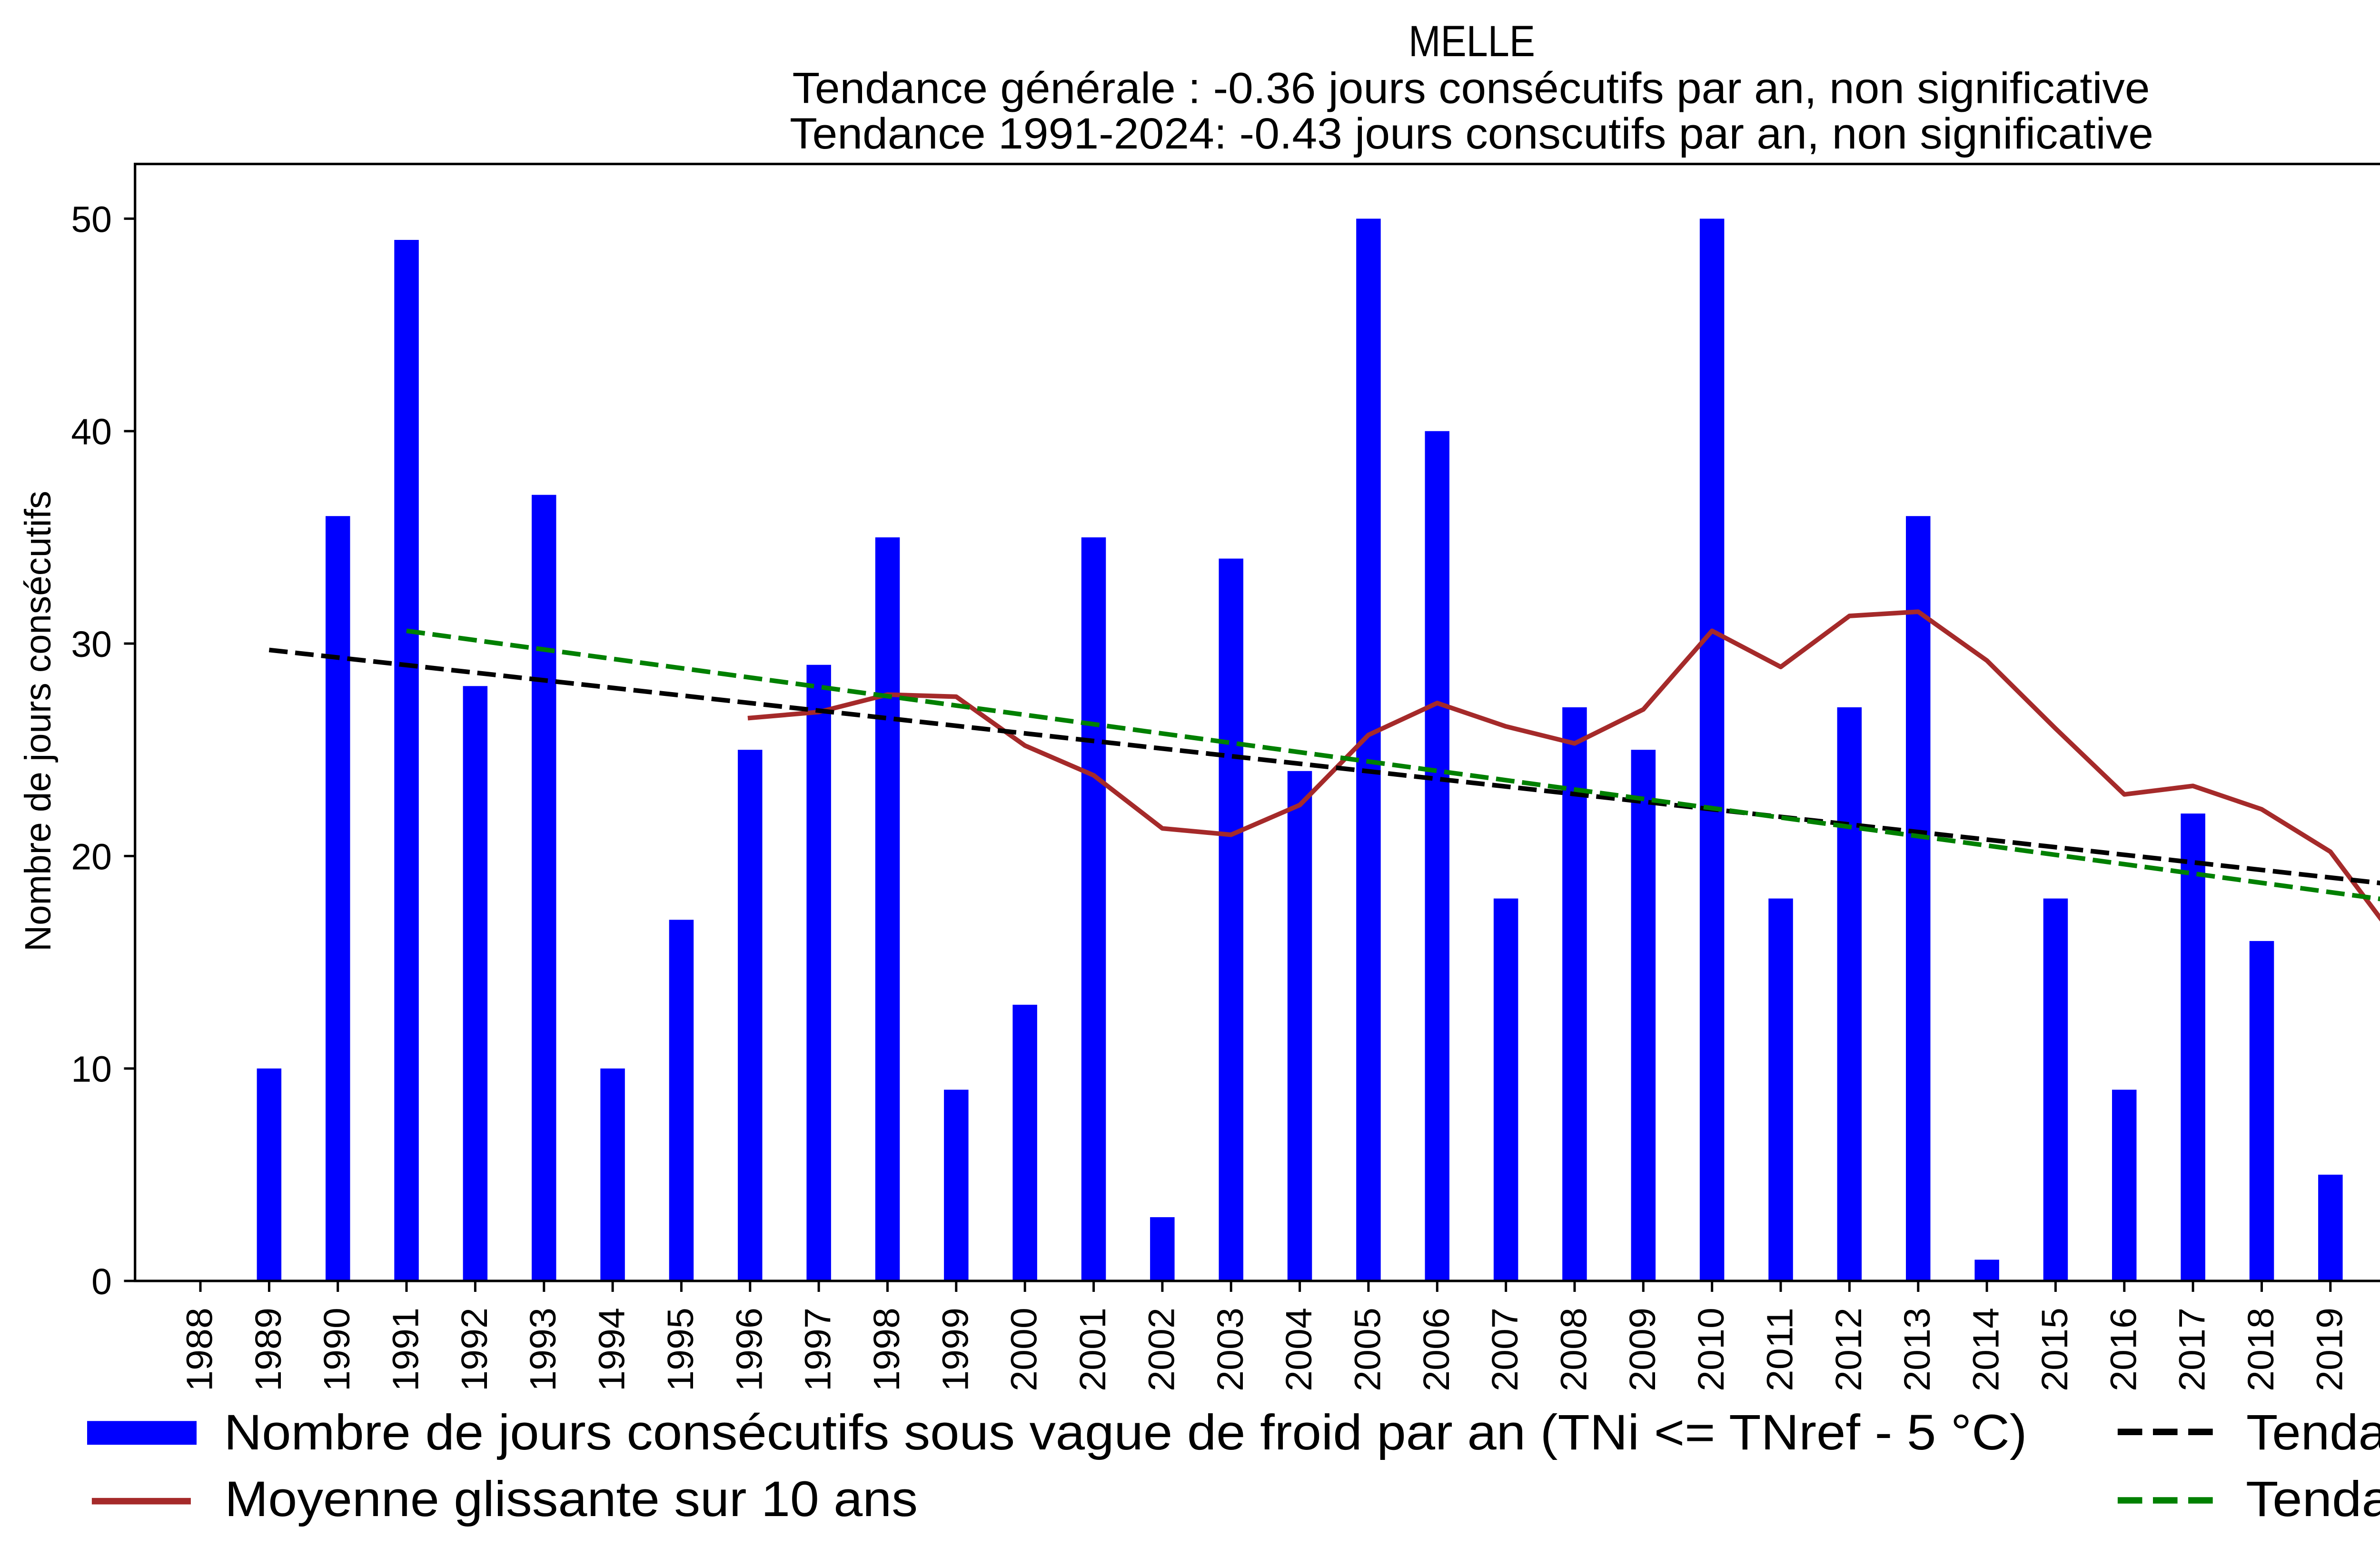 The image size is (2380, 1567). I want to click on svg-text: 40, so click(91, 432).